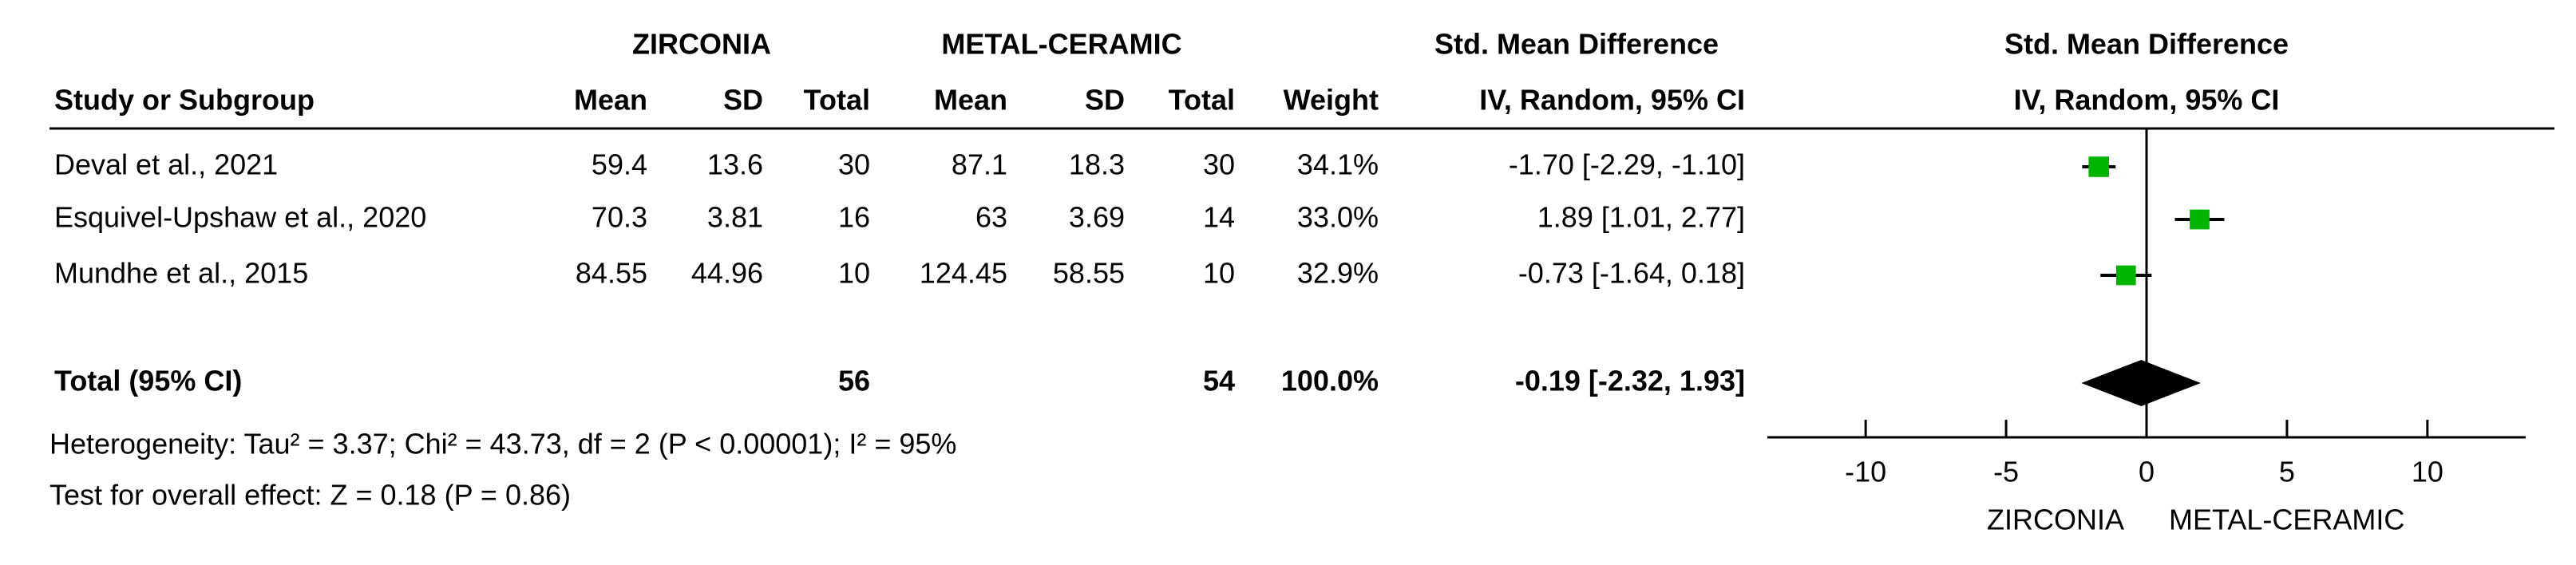 The image size is (2576, 565). I want to click on total-value: 54, so click(1219, 381).